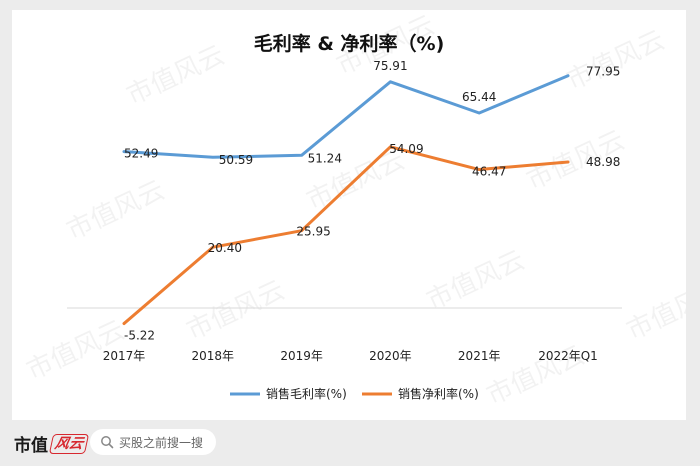 The height and width of the screenshot is (466, 700). What do you see at coordinates (489, 172) in the screenshot?
I see `data-label-s2-5: 46.47` at bounding box center [489, 172].